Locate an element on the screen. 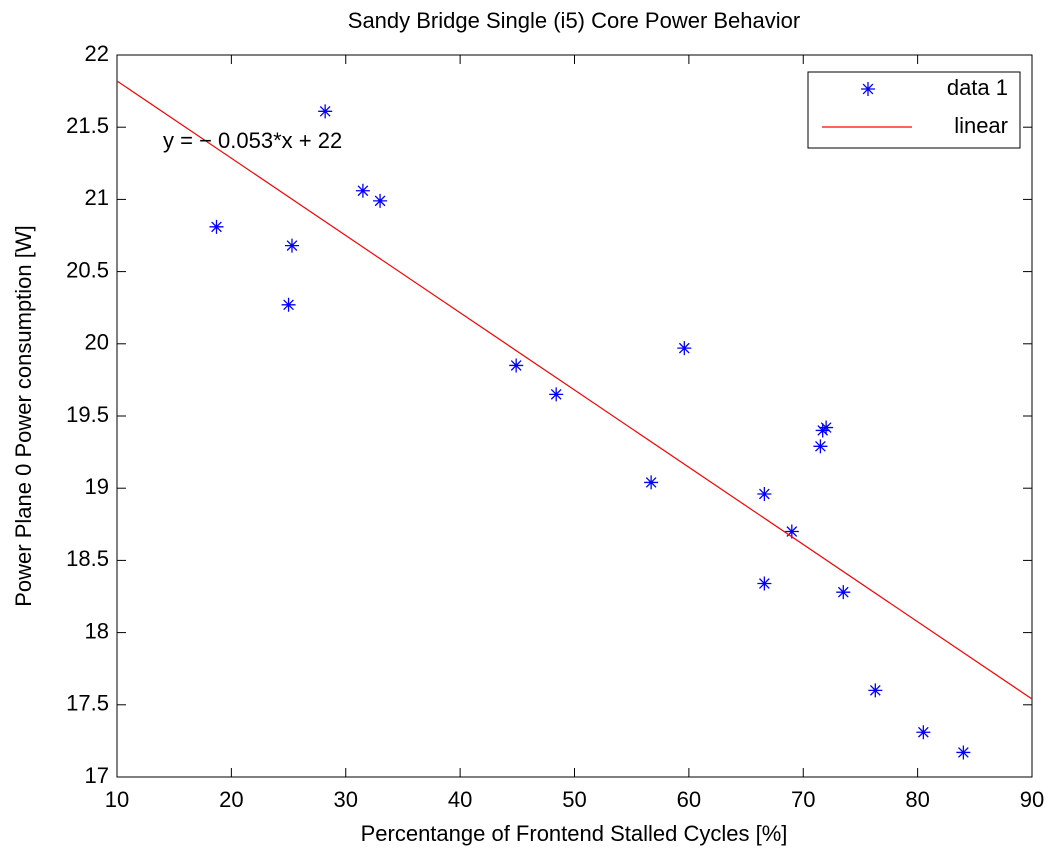 The height and width of the screenshot is (857, 1057). x-tick-label: 20 is located at coordinates (231, 799).